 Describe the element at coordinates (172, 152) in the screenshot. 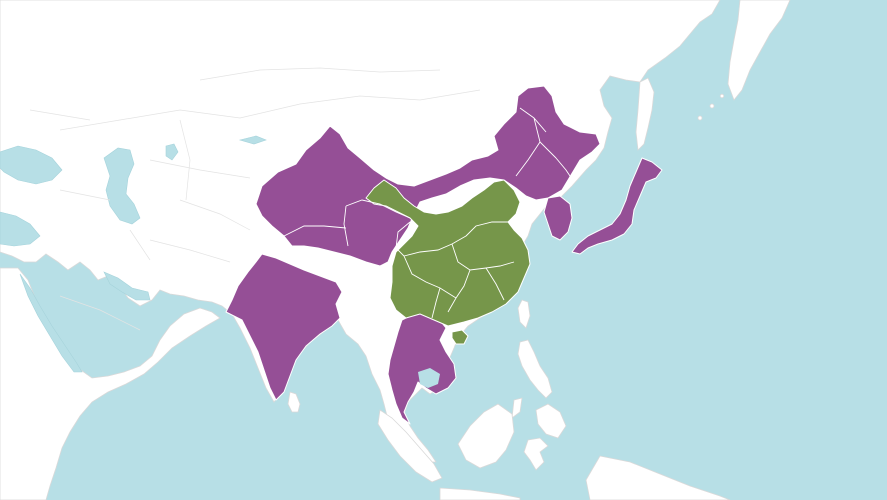

I see `aral-sea` at that location.